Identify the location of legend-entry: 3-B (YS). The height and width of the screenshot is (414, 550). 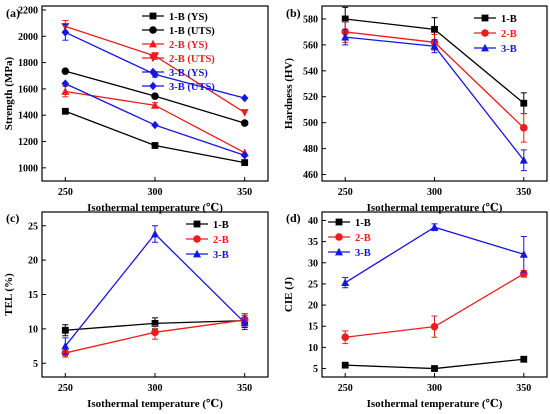
(188, 73).